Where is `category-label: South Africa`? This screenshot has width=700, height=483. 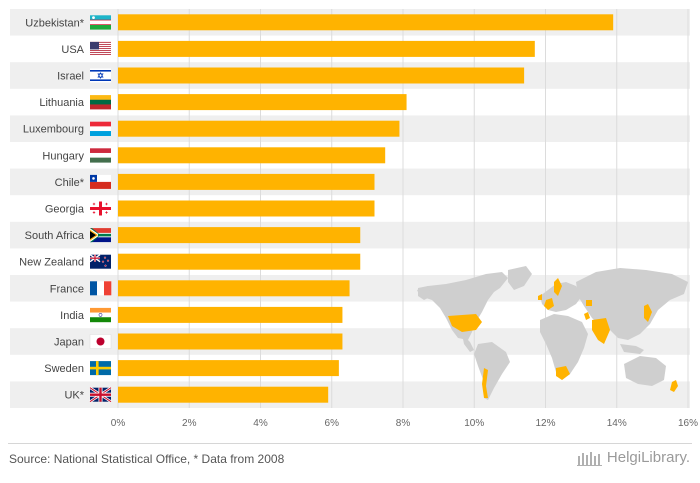 category-label: South Africa is located at coordinates (55, 236).